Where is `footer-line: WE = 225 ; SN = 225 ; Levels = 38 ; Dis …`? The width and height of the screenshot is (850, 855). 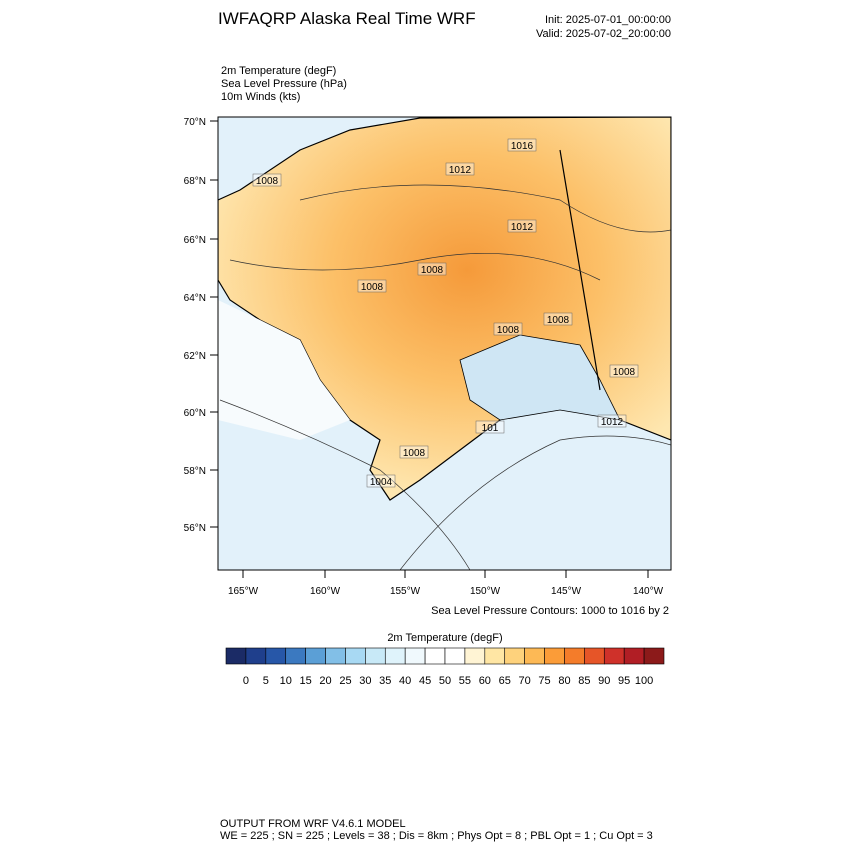 footer-line: WE = 225 ; SN = 225 ; Levels = 38 ; Dis … is located at coordinates (436, 836).